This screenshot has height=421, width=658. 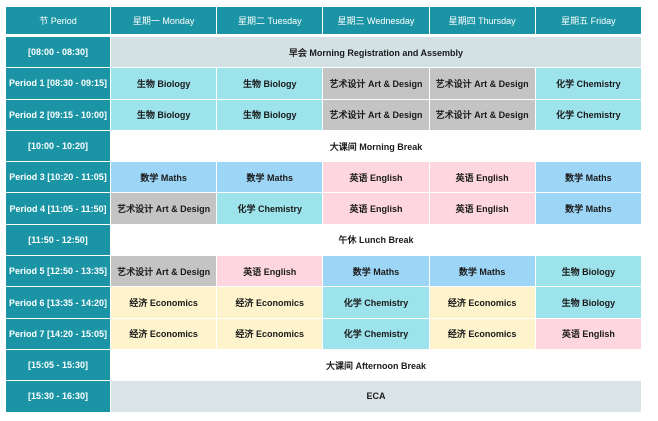 What do you see at coordinates (58, 53) in the screenshot?
I see `period-label: [08:00 - 08:30]` at bounding box center [58, 53].